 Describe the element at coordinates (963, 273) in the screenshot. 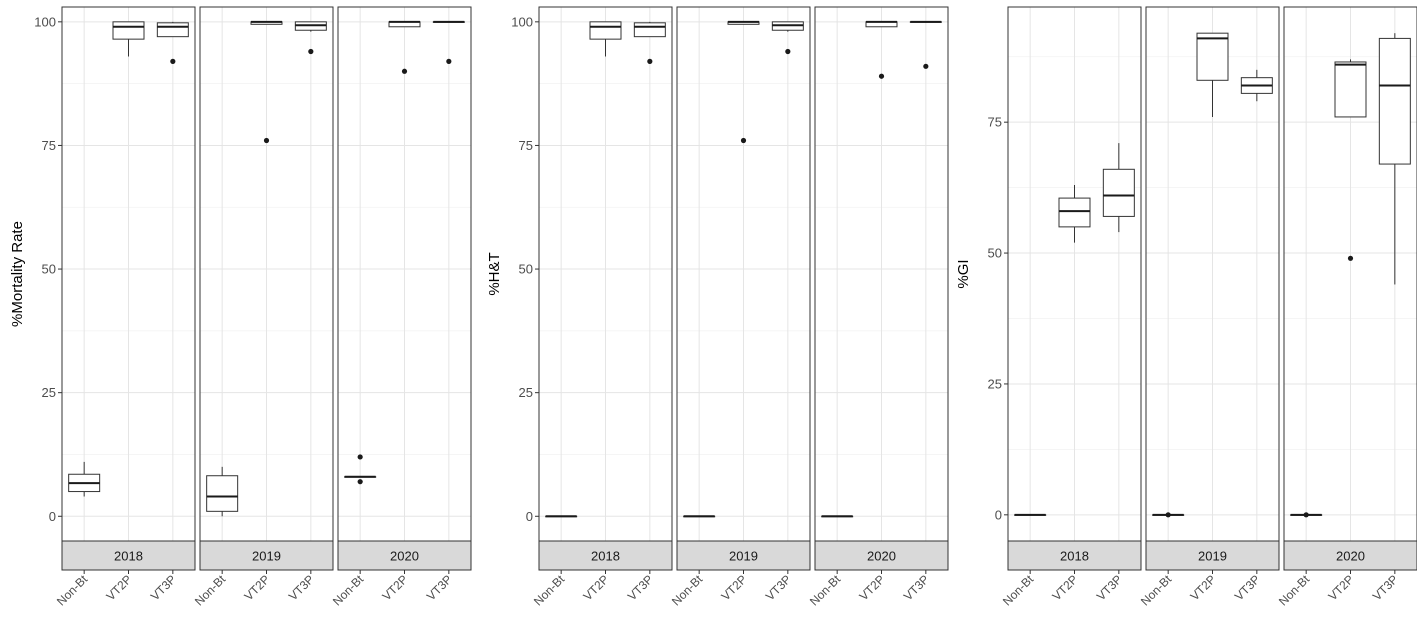

I see `y-axis-label: %GI` at that location.